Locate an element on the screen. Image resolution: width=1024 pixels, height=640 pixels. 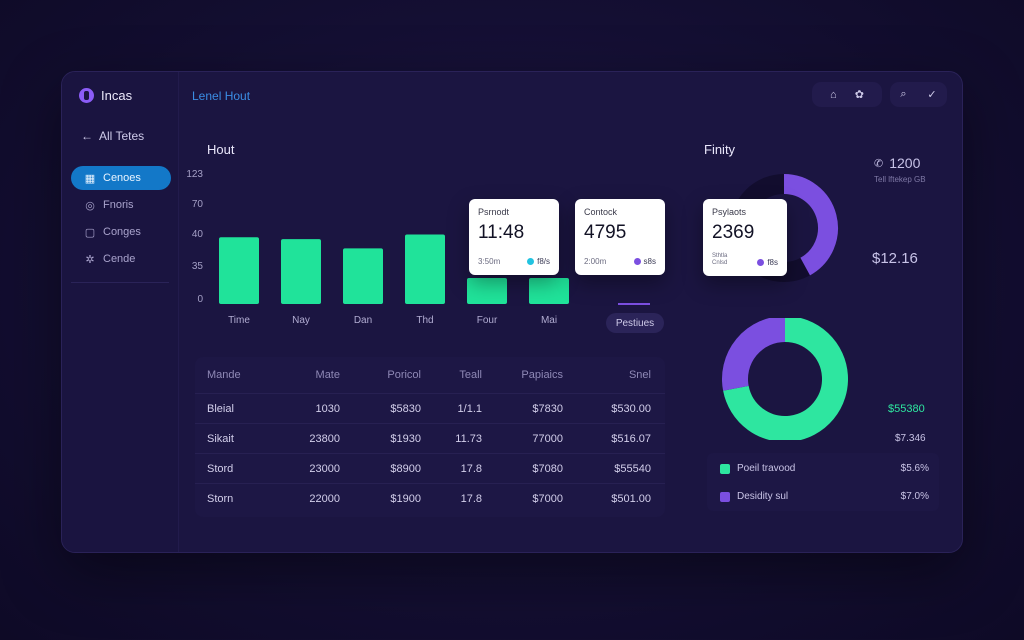
legend-pill: Pestiues is located at coordinates (635, 323).